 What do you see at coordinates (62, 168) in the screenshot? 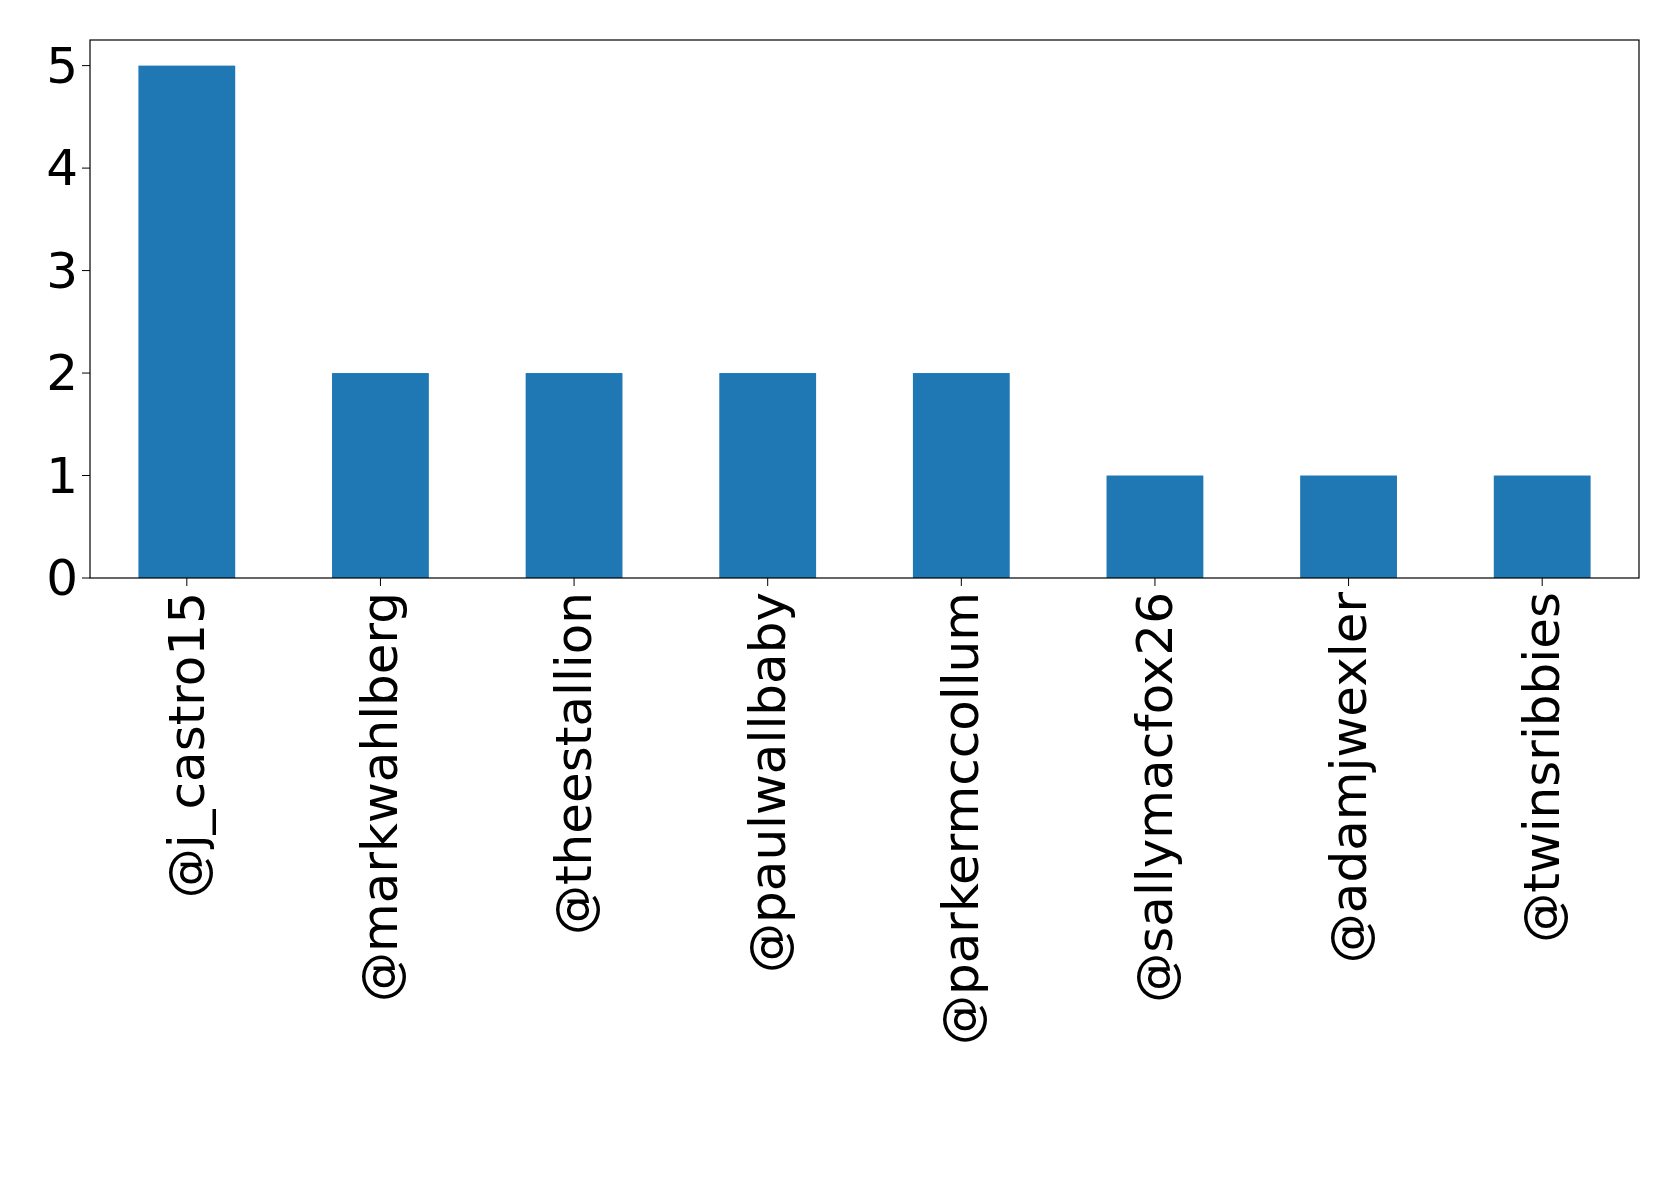
I see `y-tick-label: 4` at bounding box center [62, 168].